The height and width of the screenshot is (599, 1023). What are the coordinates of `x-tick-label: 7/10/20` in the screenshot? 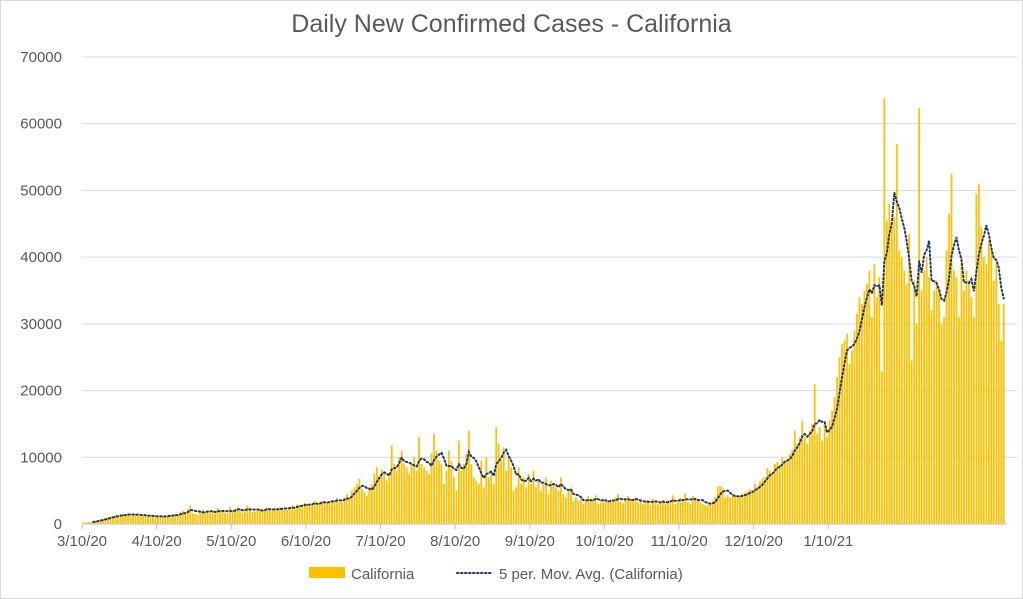 It's located at (381, 541).